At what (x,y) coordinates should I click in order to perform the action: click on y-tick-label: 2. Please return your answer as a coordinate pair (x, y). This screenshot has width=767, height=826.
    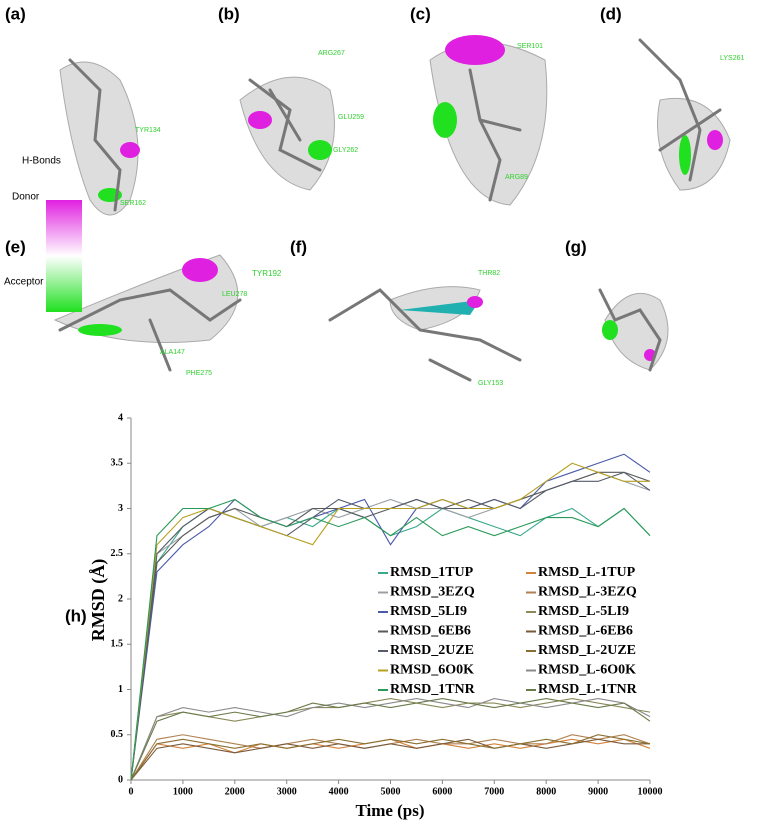
    Looking at the image, I should click on (120, 598).